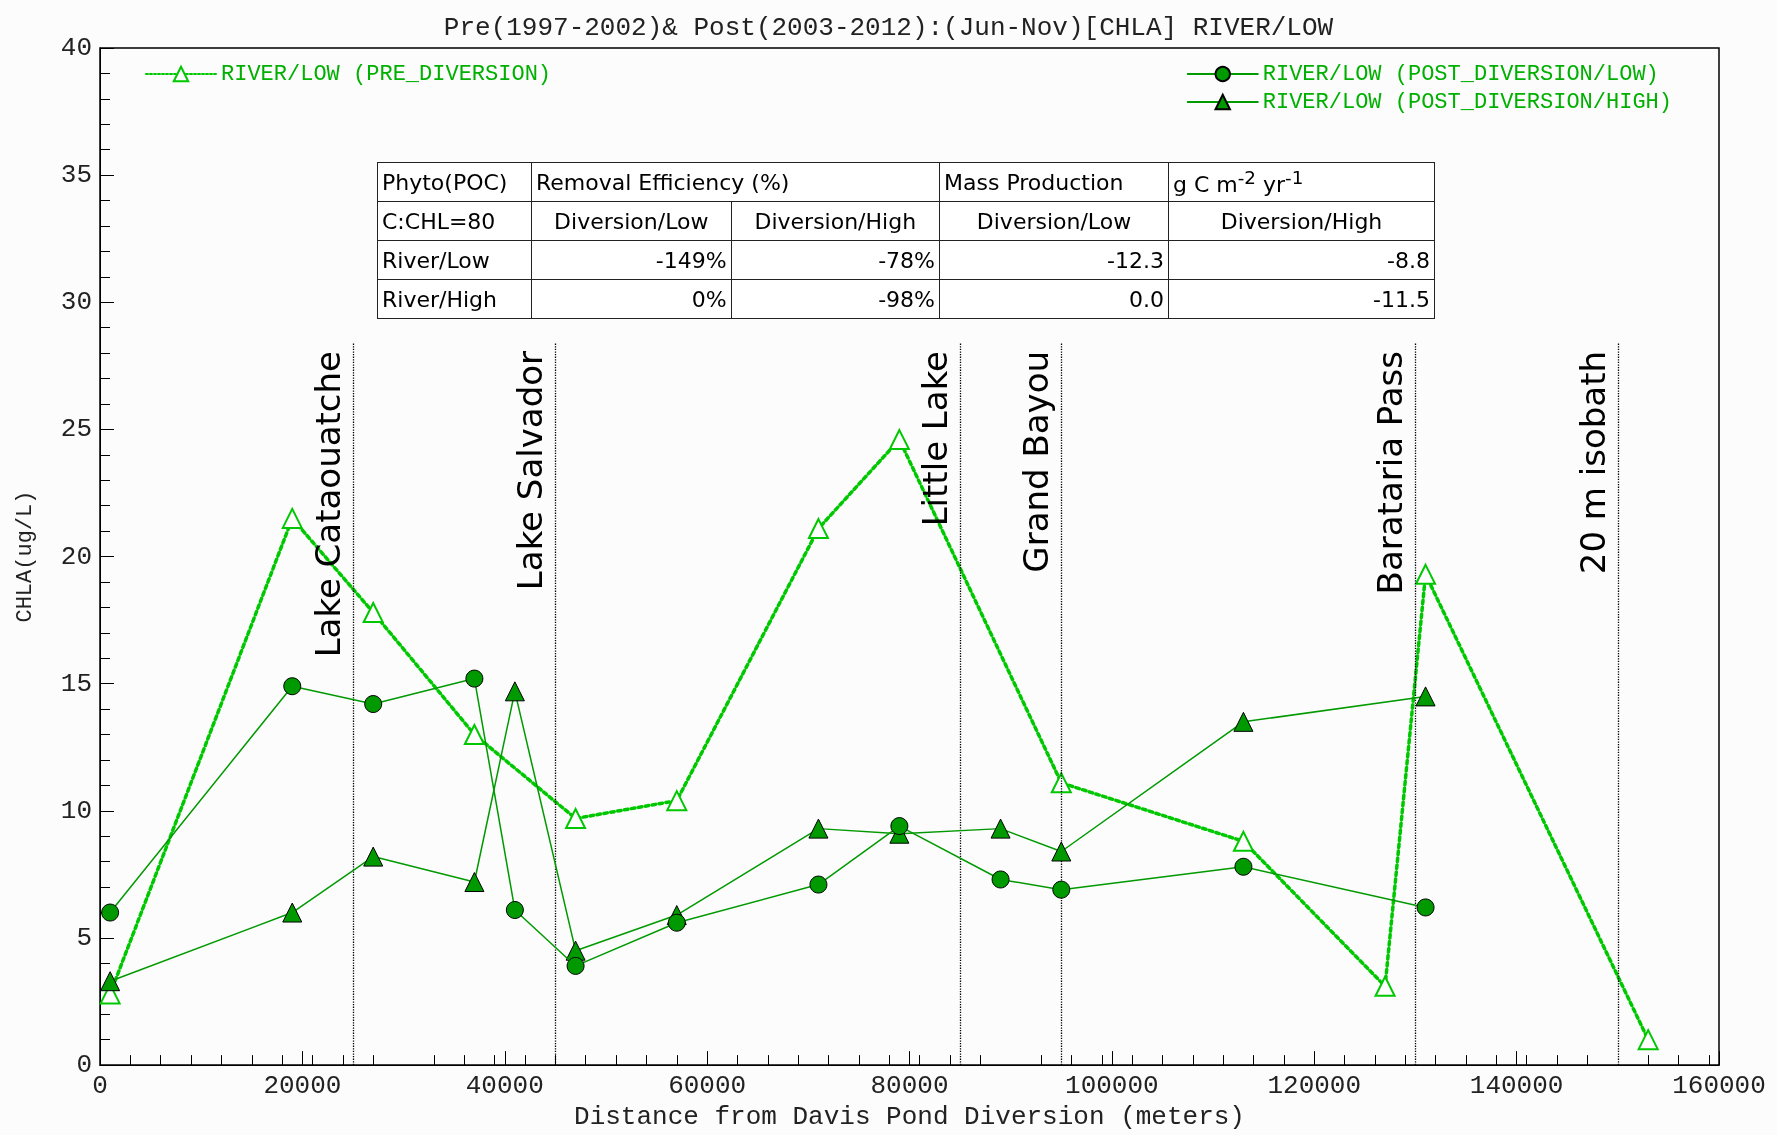 This screenshot has width=1777, height=1135. What do you see at coordinates (454, 299) in the screenshot?
I see `annotation: River/High` at bounding box center [454, 299].